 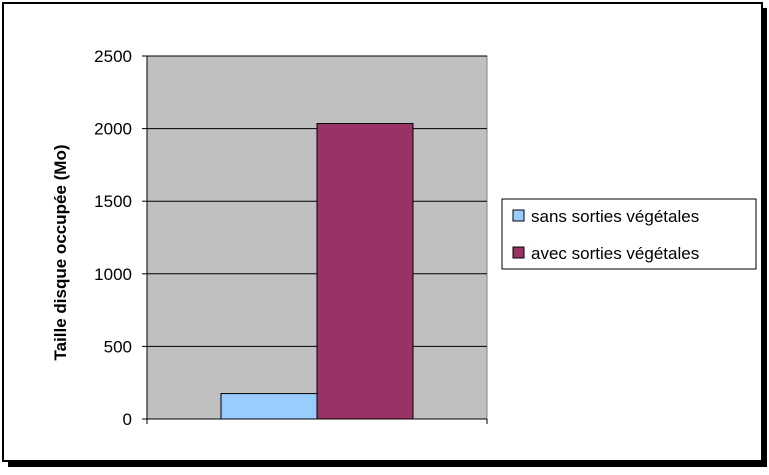 What do you see at coordinates (113, 56) in the screenshot?
I see `y-tick-label-2500: 2500` at bounding box center [113, 56].